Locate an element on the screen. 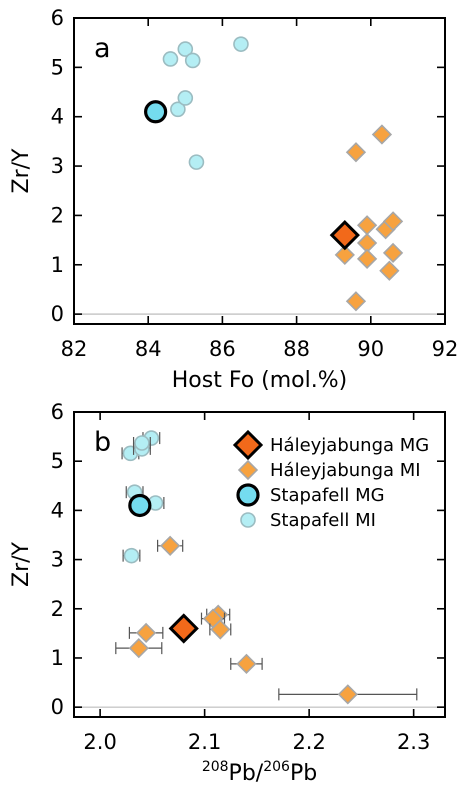  x-tick-label: 84 is located at coordinates (148, 349).